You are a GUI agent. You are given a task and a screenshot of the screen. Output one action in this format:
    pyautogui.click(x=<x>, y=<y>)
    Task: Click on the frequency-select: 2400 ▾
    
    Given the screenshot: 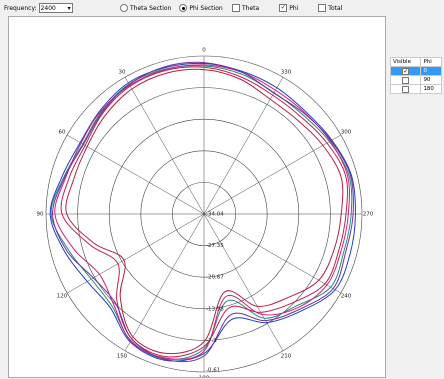 What is the action you would take?
    pyautogui.click(x=56, y=8)
    